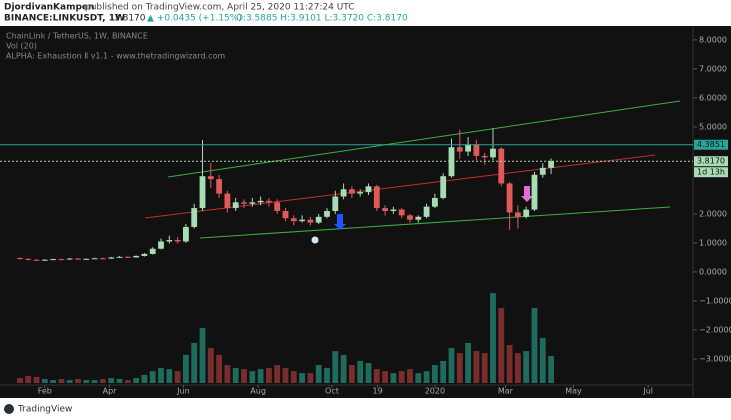  I want to click on brand: TradingView, so click(44, 410).